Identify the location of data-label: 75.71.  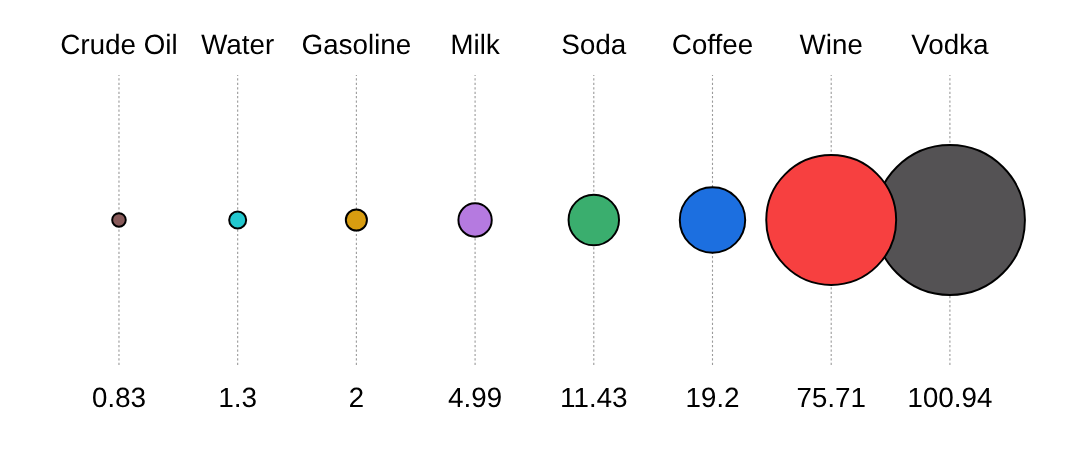
(831, 397).